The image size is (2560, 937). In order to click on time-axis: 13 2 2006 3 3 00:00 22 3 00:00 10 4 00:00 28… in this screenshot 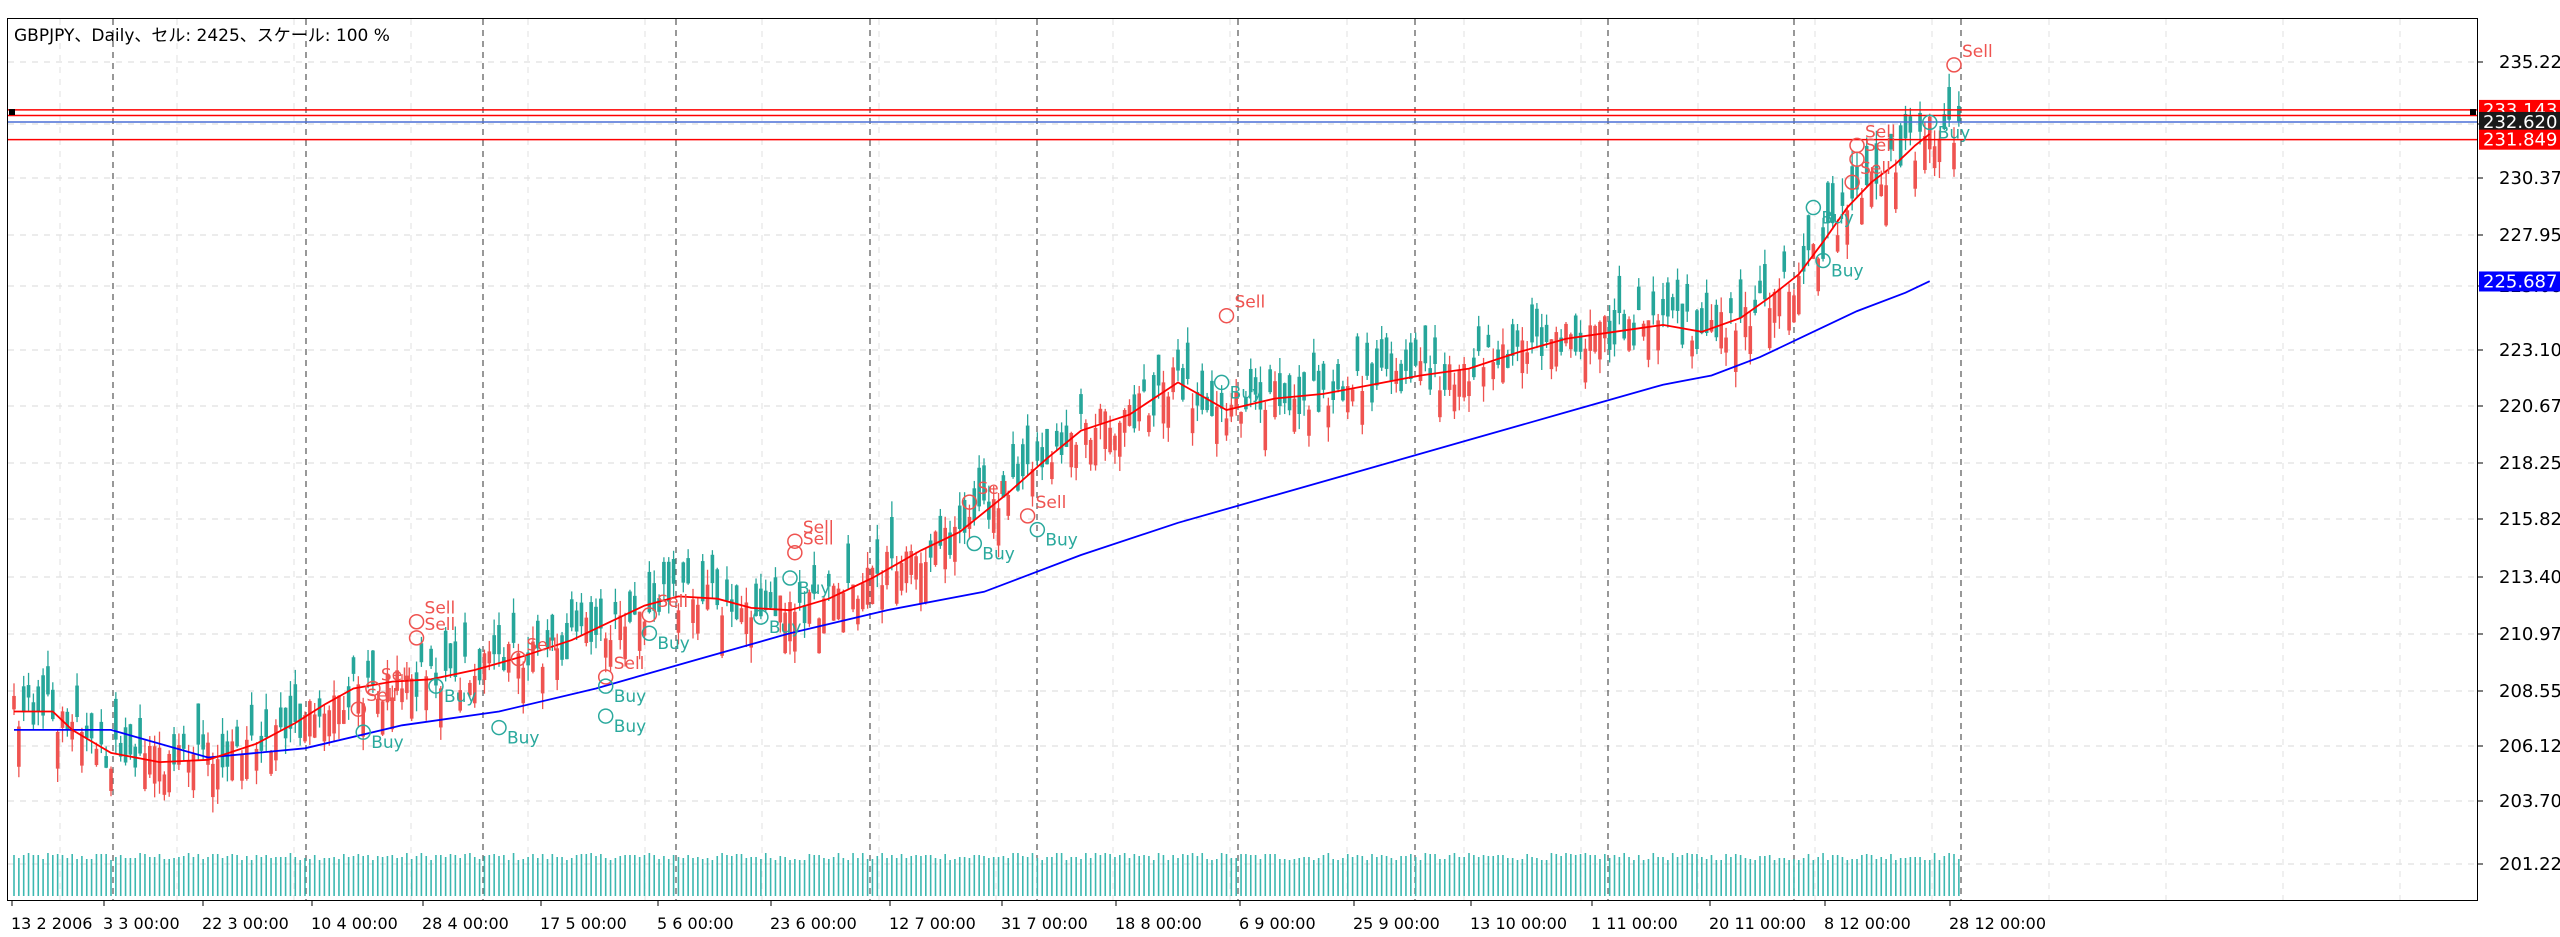, I will do `click(1028, 916)`.